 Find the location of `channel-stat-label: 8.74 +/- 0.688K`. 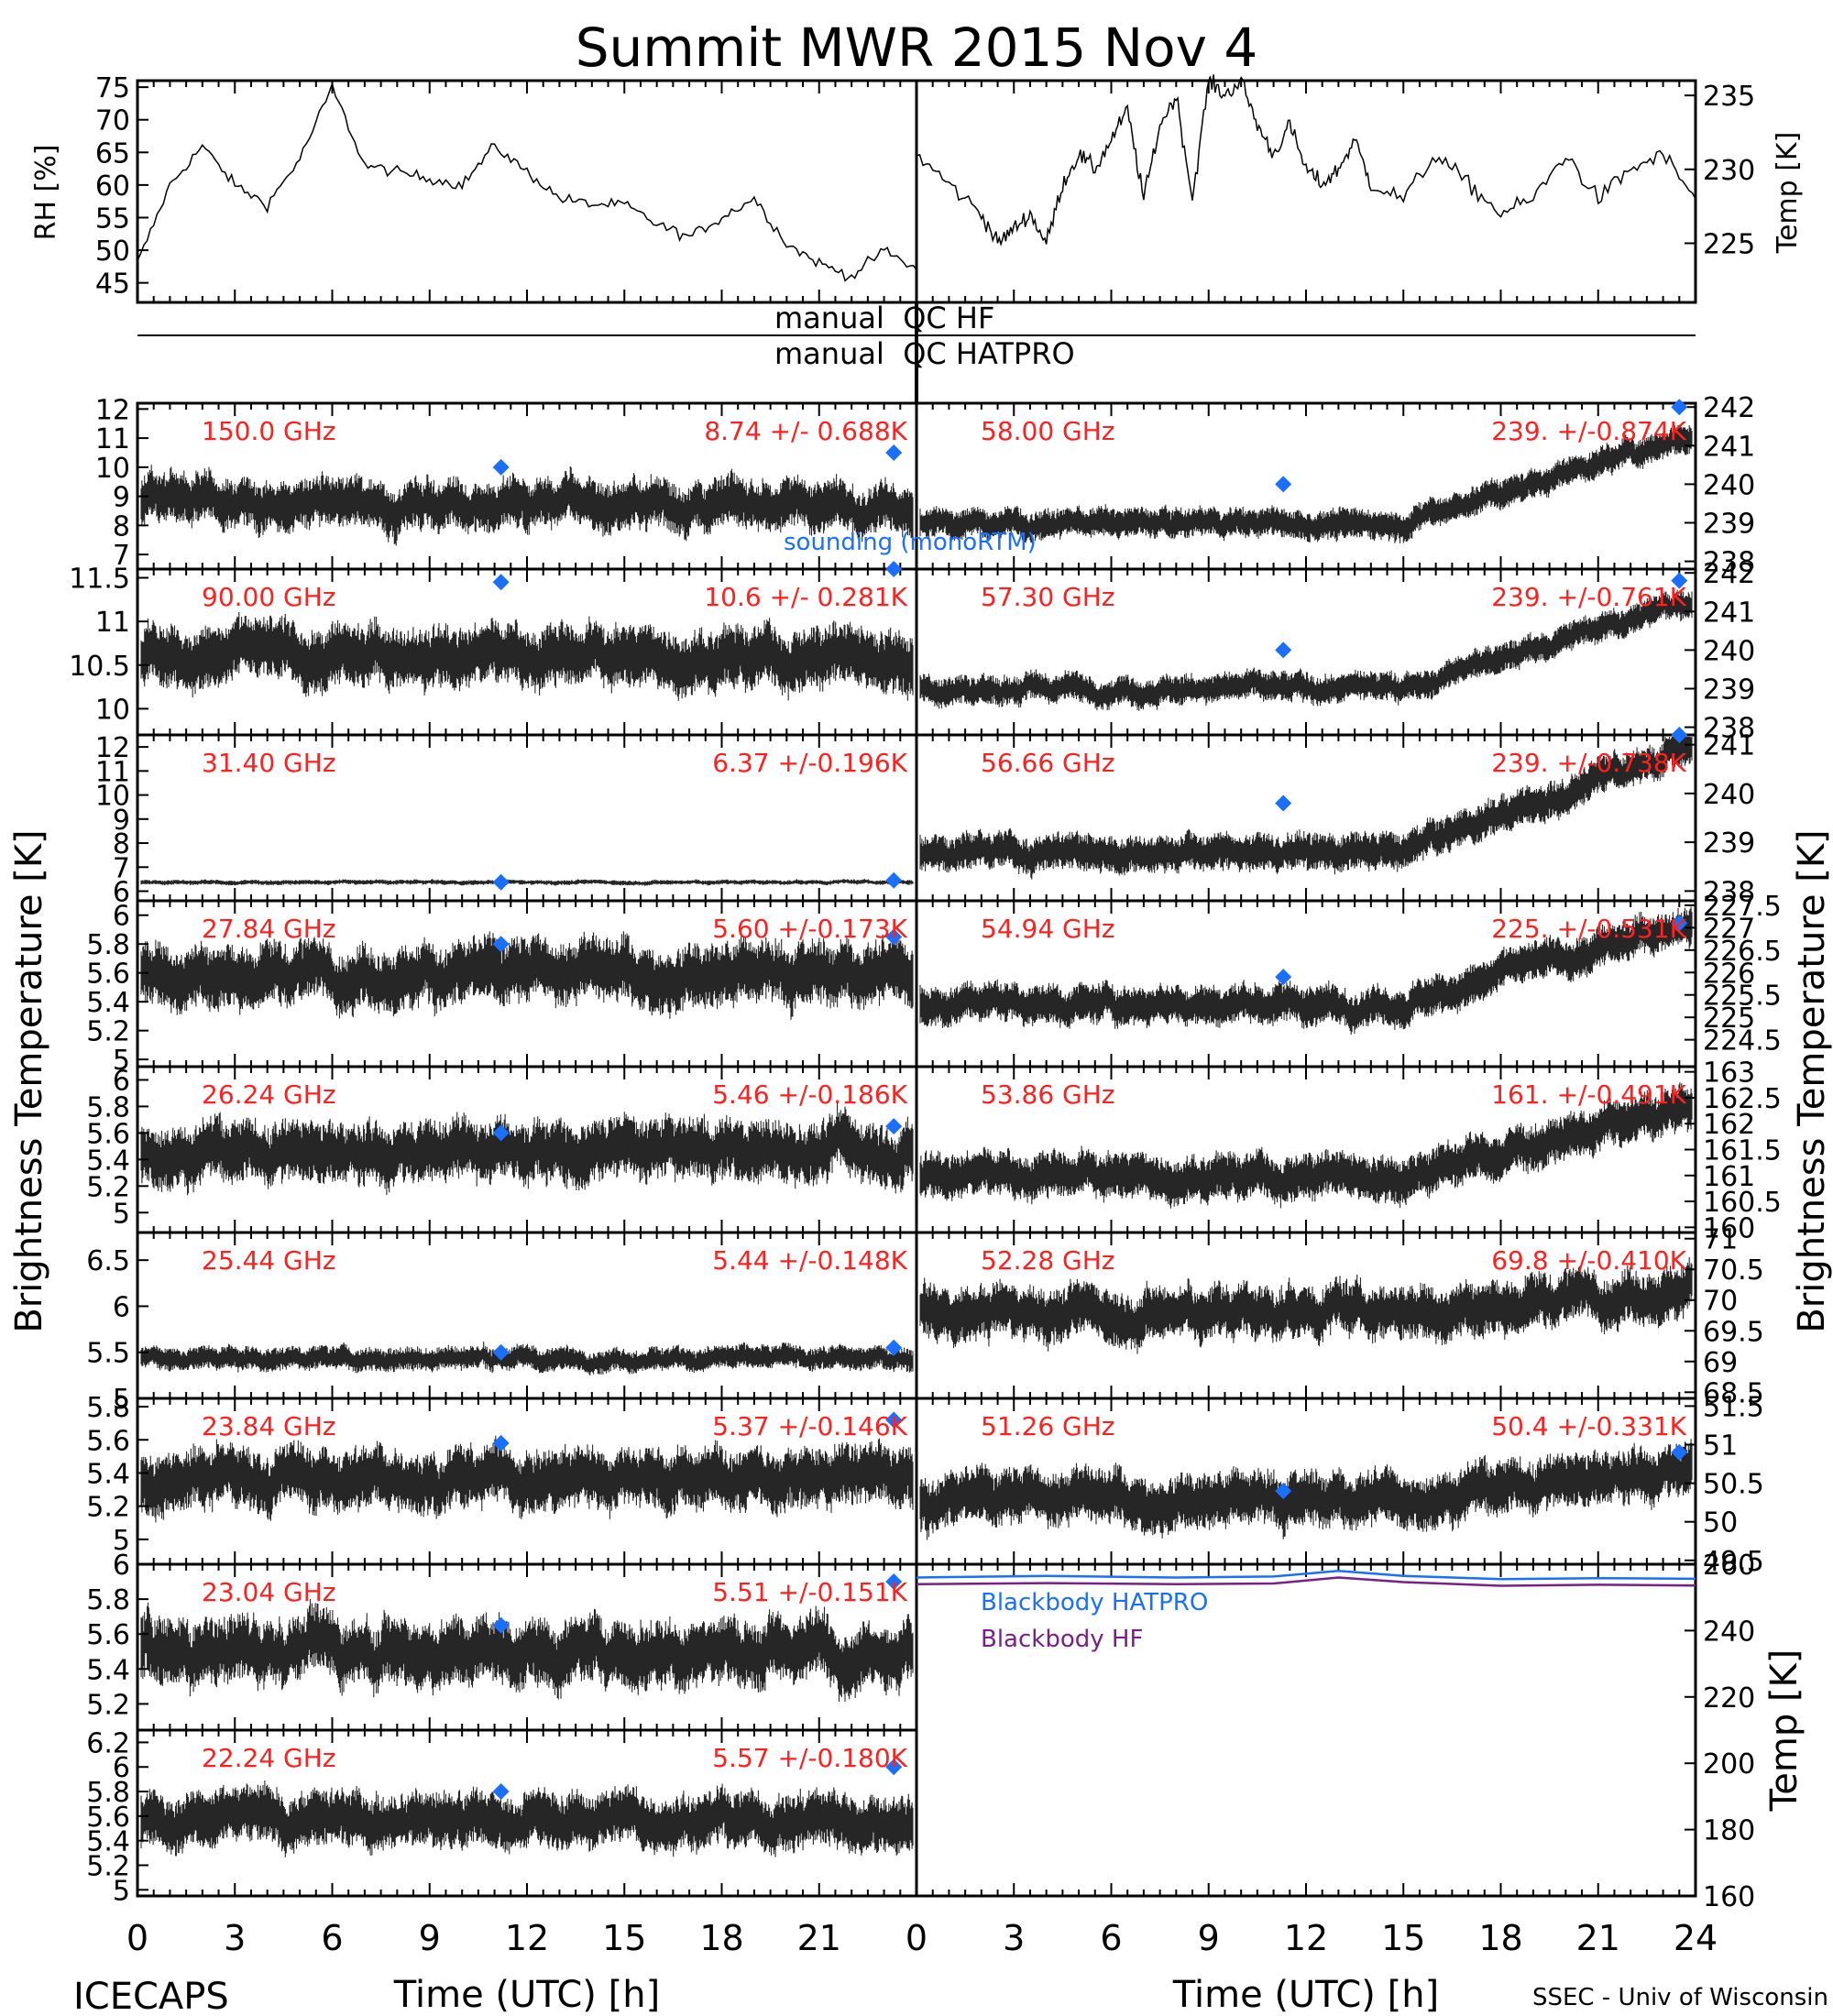

channel-stat-label: 8.74 +/- 0.688K is located at coordinates (805, 431).